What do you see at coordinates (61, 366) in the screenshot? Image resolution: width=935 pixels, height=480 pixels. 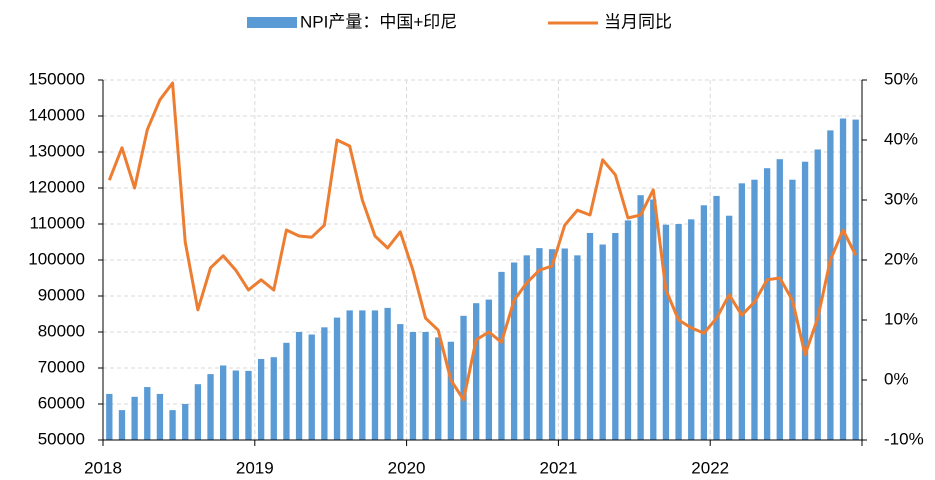 I see `y-tick-label: 70000` at bounding box center [61, 366].